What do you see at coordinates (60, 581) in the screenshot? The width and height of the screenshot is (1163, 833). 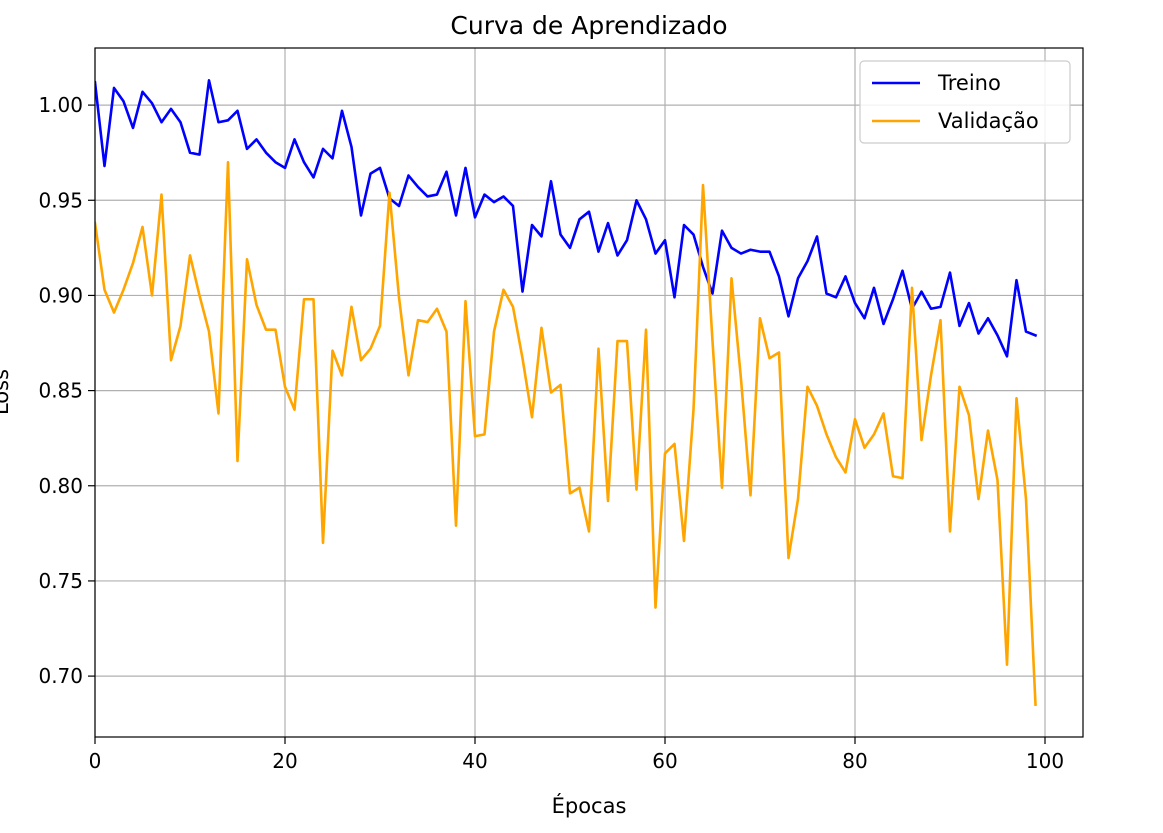 I see `y-tick-label: 0.75` at bounding box center [60, 581].